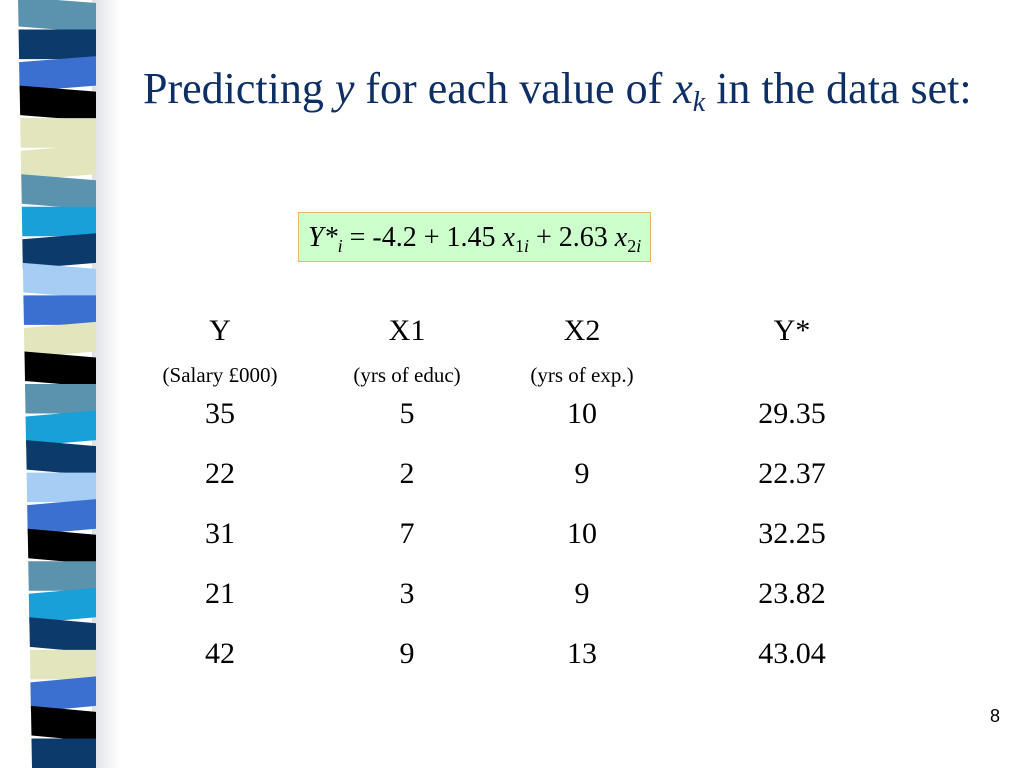 The width and height of the screenshot is (1024, 768). Describe the element at coordinates (683, 88) in the screenshot. I see `title-var-x: x` at that location.